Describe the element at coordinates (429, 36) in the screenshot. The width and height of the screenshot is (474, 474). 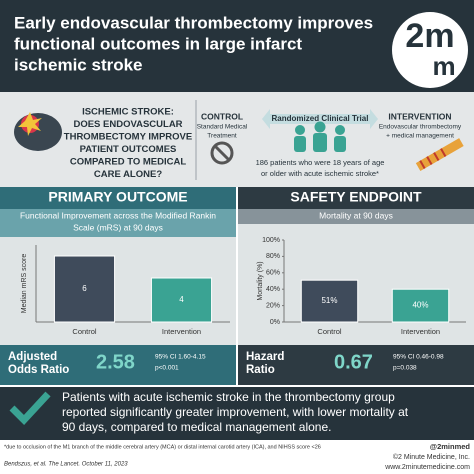
I see `logo-top: 2m` at that location.